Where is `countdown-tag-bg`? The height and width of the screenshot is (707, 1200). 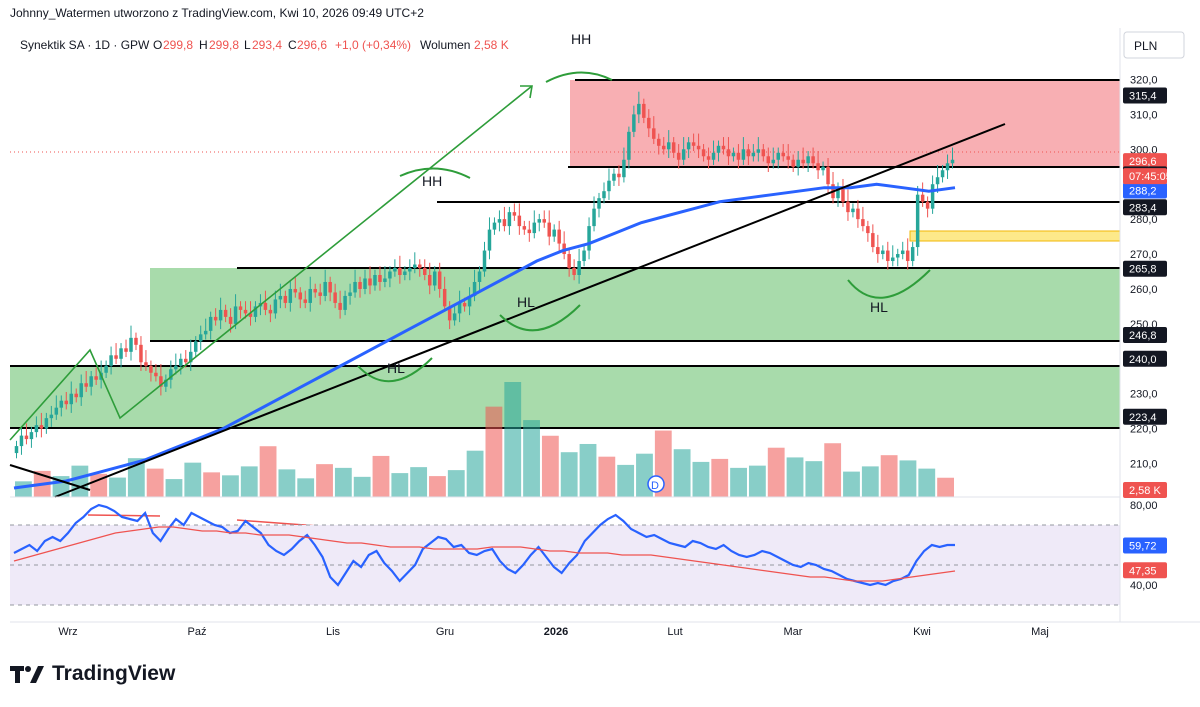 countdown-tag-bg is located at coordinates (1145, 176).